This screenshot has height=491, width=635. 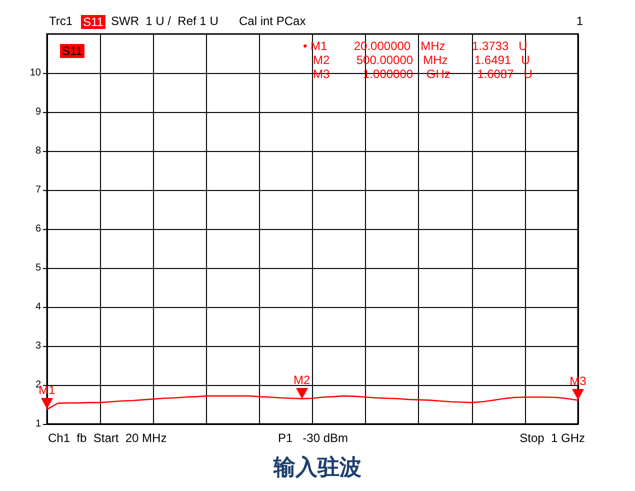 What do you see at coordinates (107, 438) in the screenshot?
I see `text: Ch1 fb Start 20 MHz` at bounding box center [107, 438].